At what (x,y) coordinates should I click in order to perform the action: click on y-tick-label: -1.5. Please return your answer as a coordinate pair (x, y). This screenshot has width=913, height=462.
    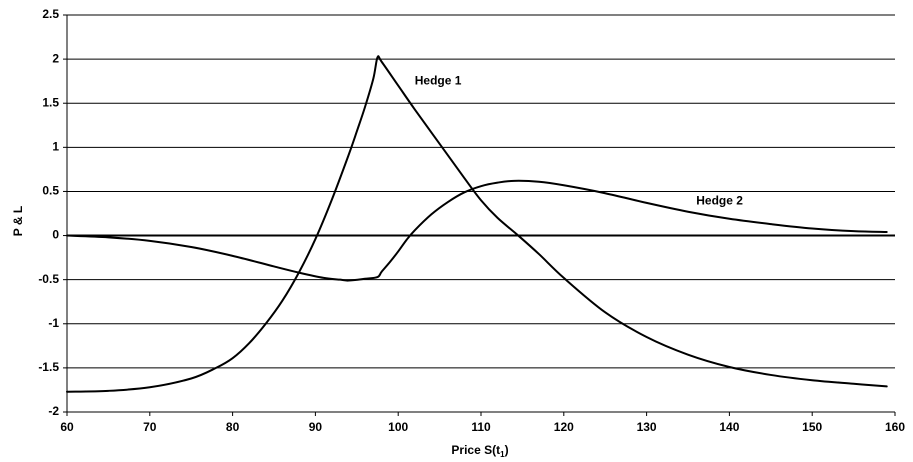
    Looking at the image, I should click on (48, 367).